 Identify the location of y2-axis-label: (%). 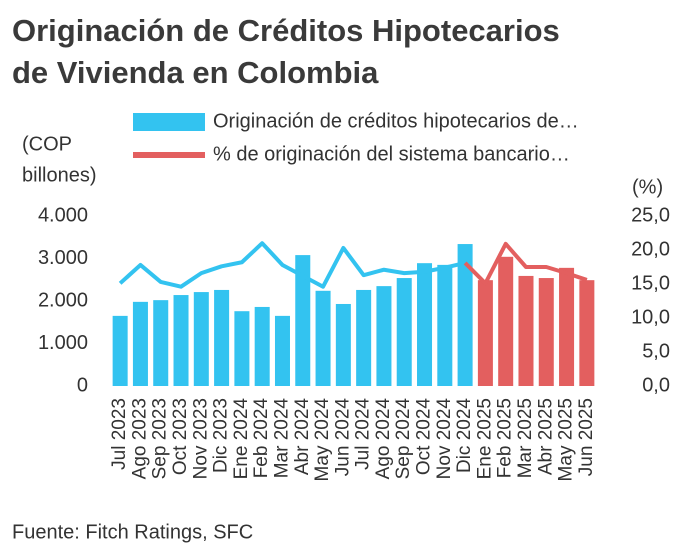
(647, 187).